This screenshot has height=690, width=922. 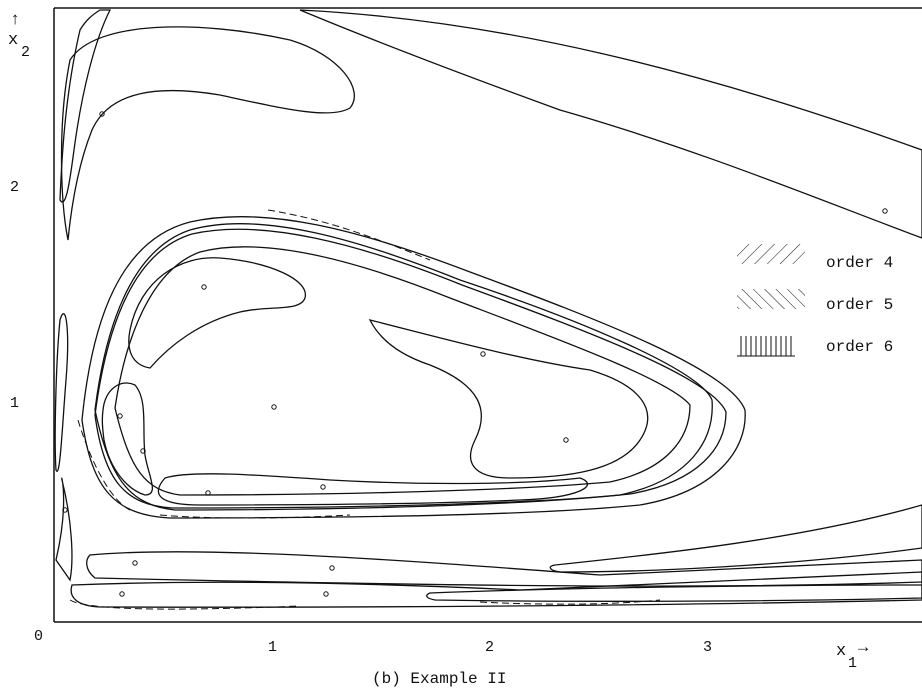 What do you see at coordinates (373, 489) in the screenshot?
I see `region-order4-bottom-blob` at bounding box center [373, 489].